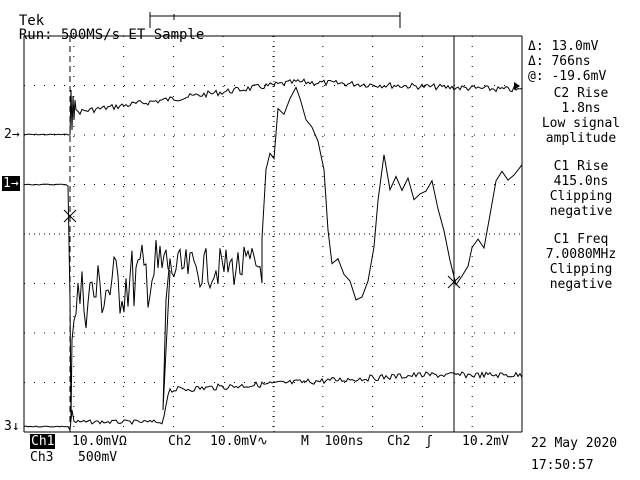  I want to click on cursor-delta-v: Δ: 13.0mV, so click(563, 46).